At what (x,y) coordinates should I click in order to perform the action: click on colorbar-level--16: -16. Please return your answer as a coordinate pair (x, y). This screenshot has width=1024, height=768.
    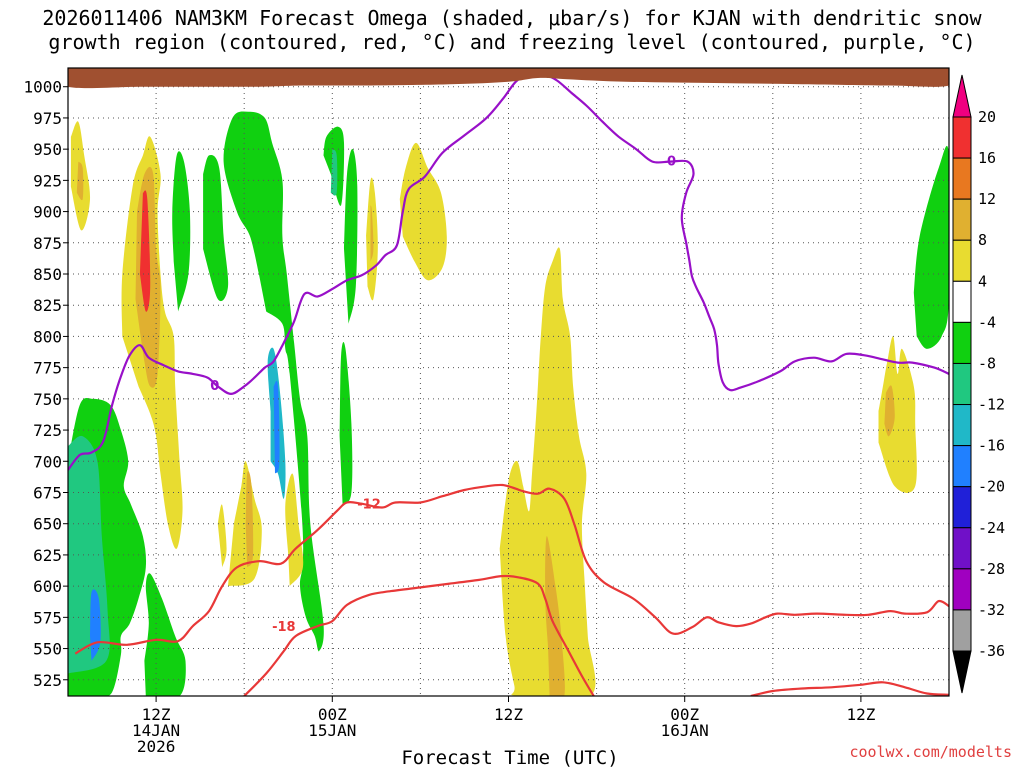
    Looking at the image, I should click on (991, 446).